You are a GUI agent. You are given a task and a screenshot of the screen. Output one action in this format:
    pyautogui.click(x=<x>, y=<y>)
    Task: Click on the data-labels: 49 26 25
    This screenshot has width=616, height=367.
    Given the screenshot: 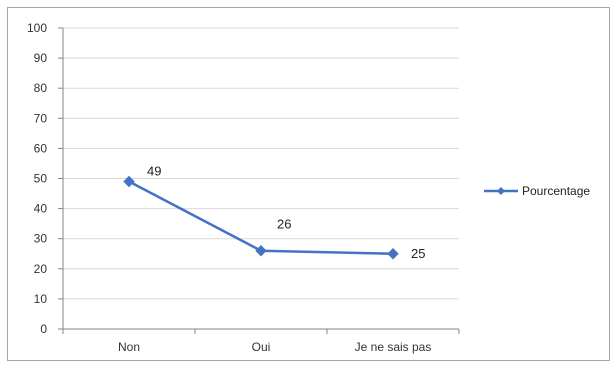 What is the action you would take?
    pyautogui.click(x=286, y=212)
    